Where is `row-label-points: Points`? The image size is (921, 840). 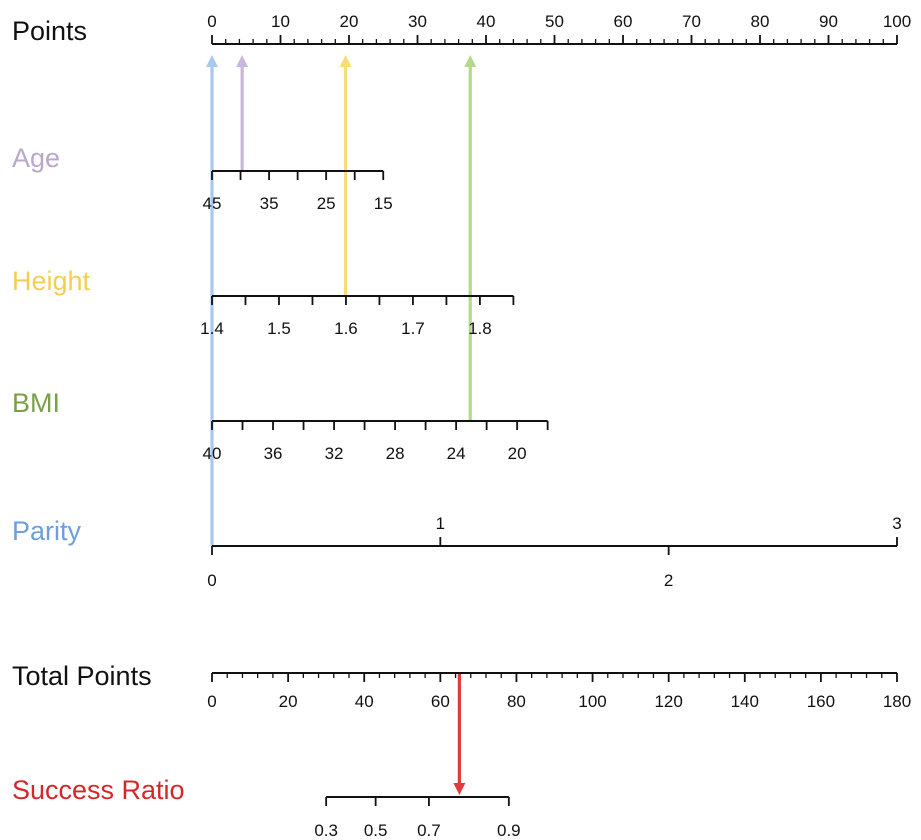 row-label-points: Points is located at coordinates (49, 31).